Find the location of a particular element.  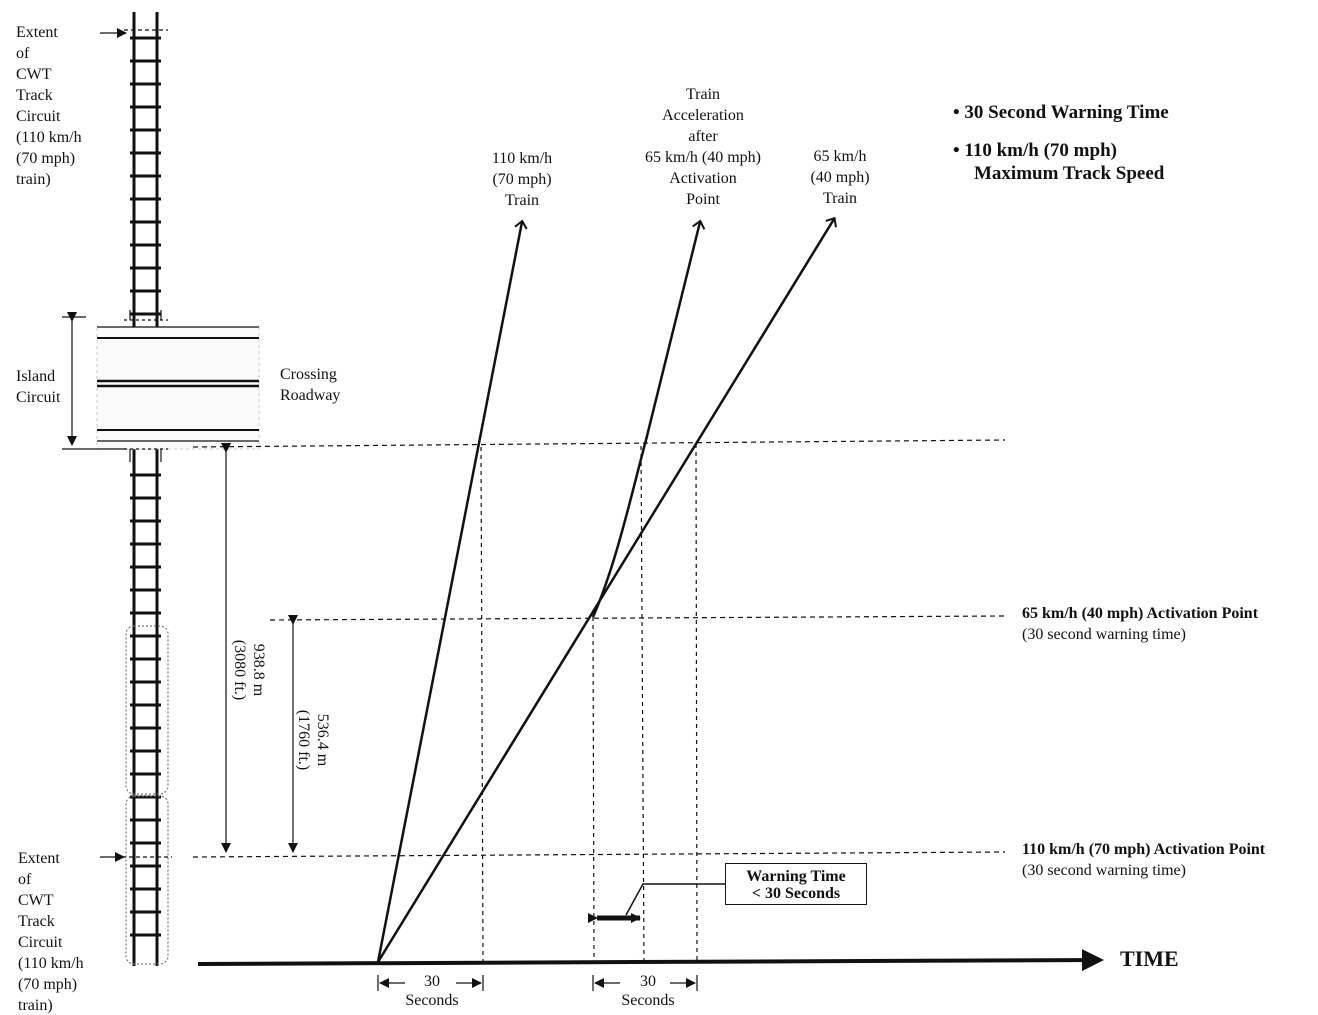

interval-1-label: 30 Seconds is located at coordinates (432, 991).